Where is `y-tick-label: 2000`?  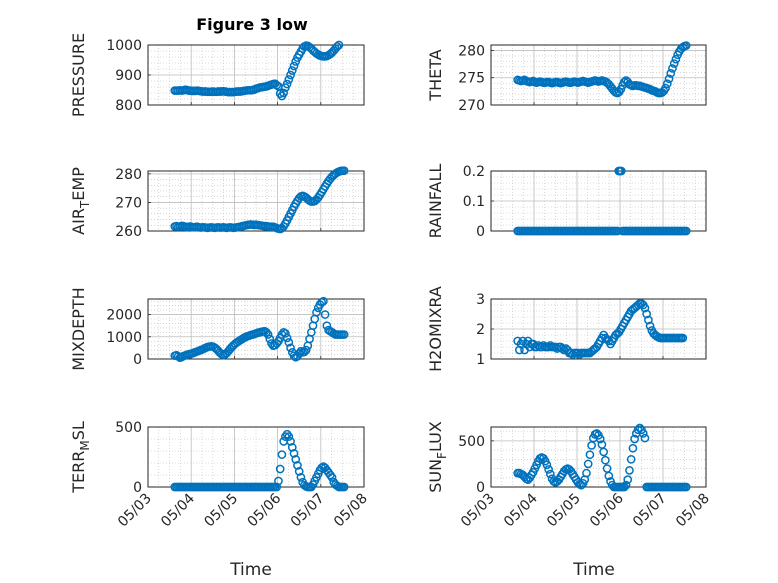 y-tick-label: 2000 is located at coordinates (124, 316).